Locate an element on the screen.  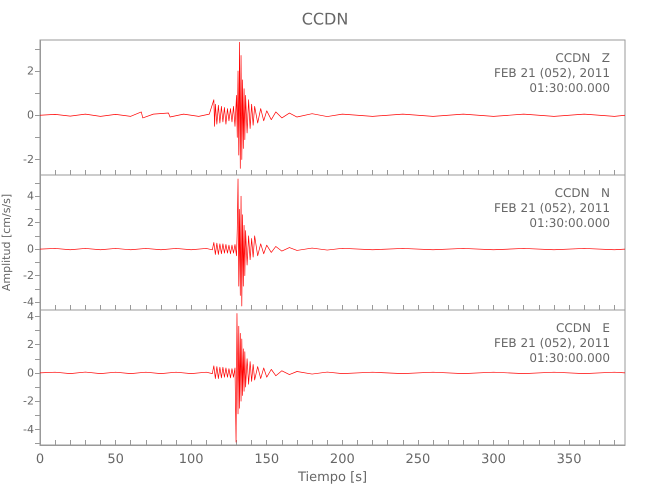
annotation: CCDN Z is located at coordinates (582, 58).